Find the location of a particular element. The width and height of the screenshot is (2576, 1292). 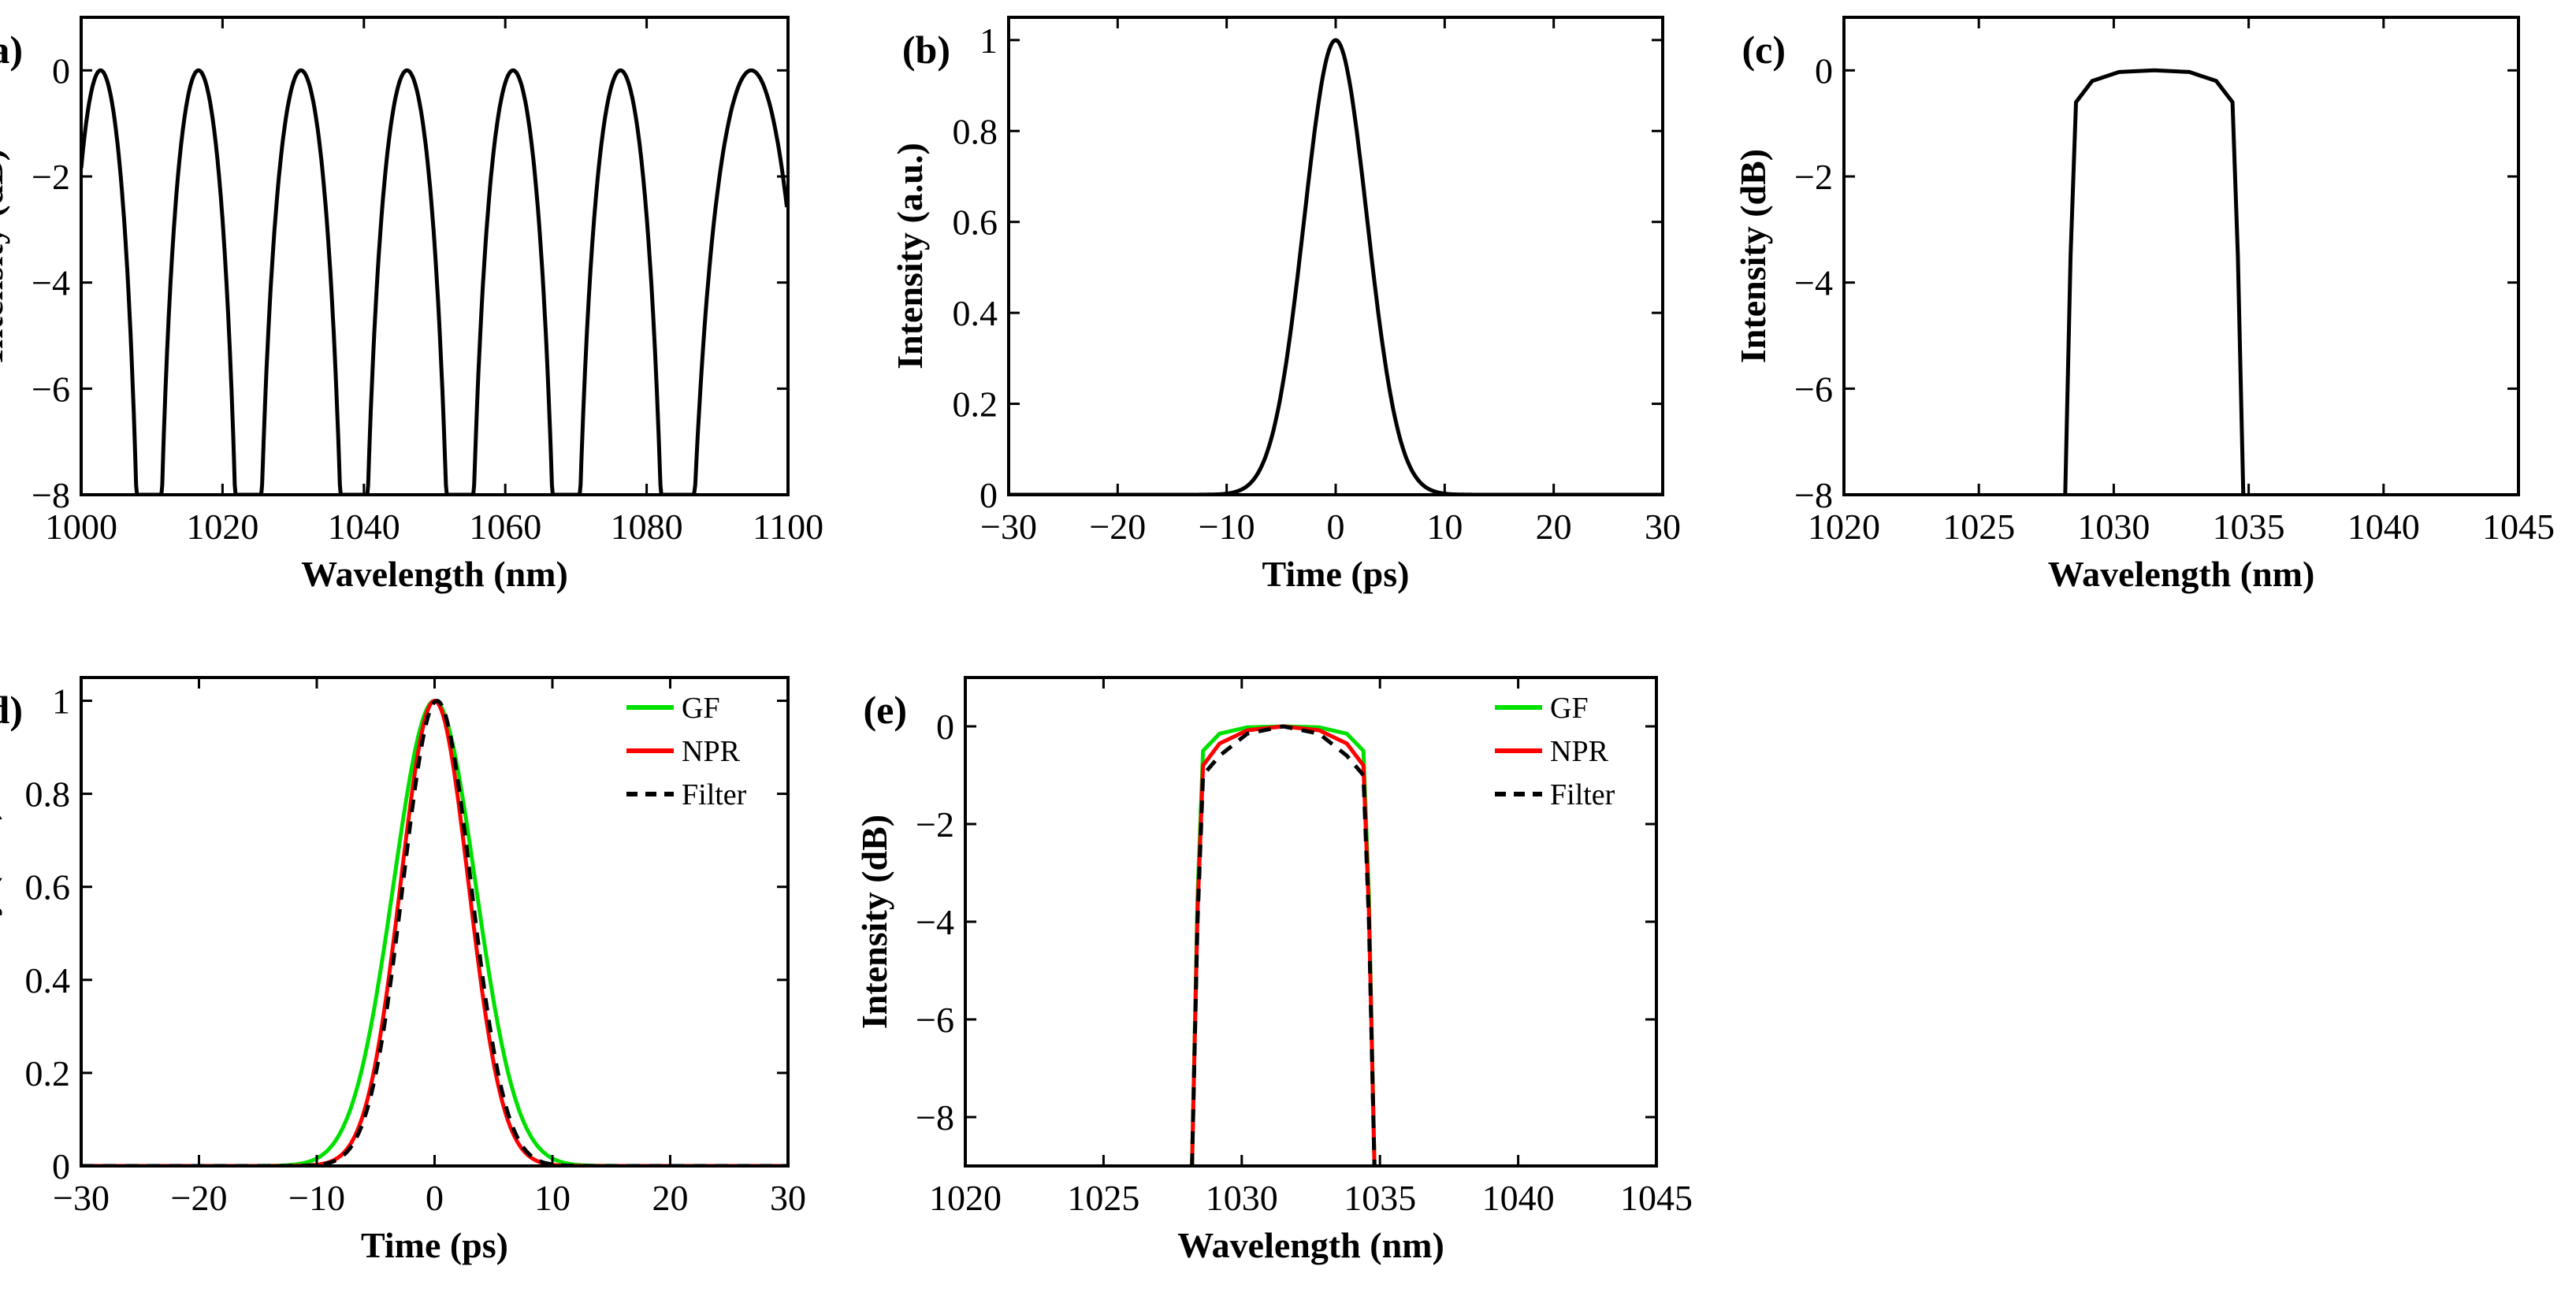

panel-label: (b) is located at coordinates (926, 50).